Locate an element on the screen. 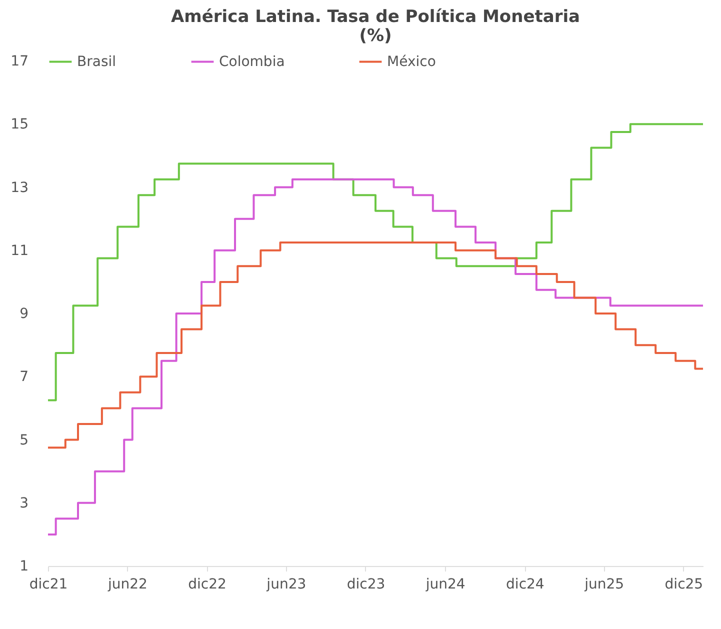  y-tick-label: 11 is located at coordinates (19, 250).